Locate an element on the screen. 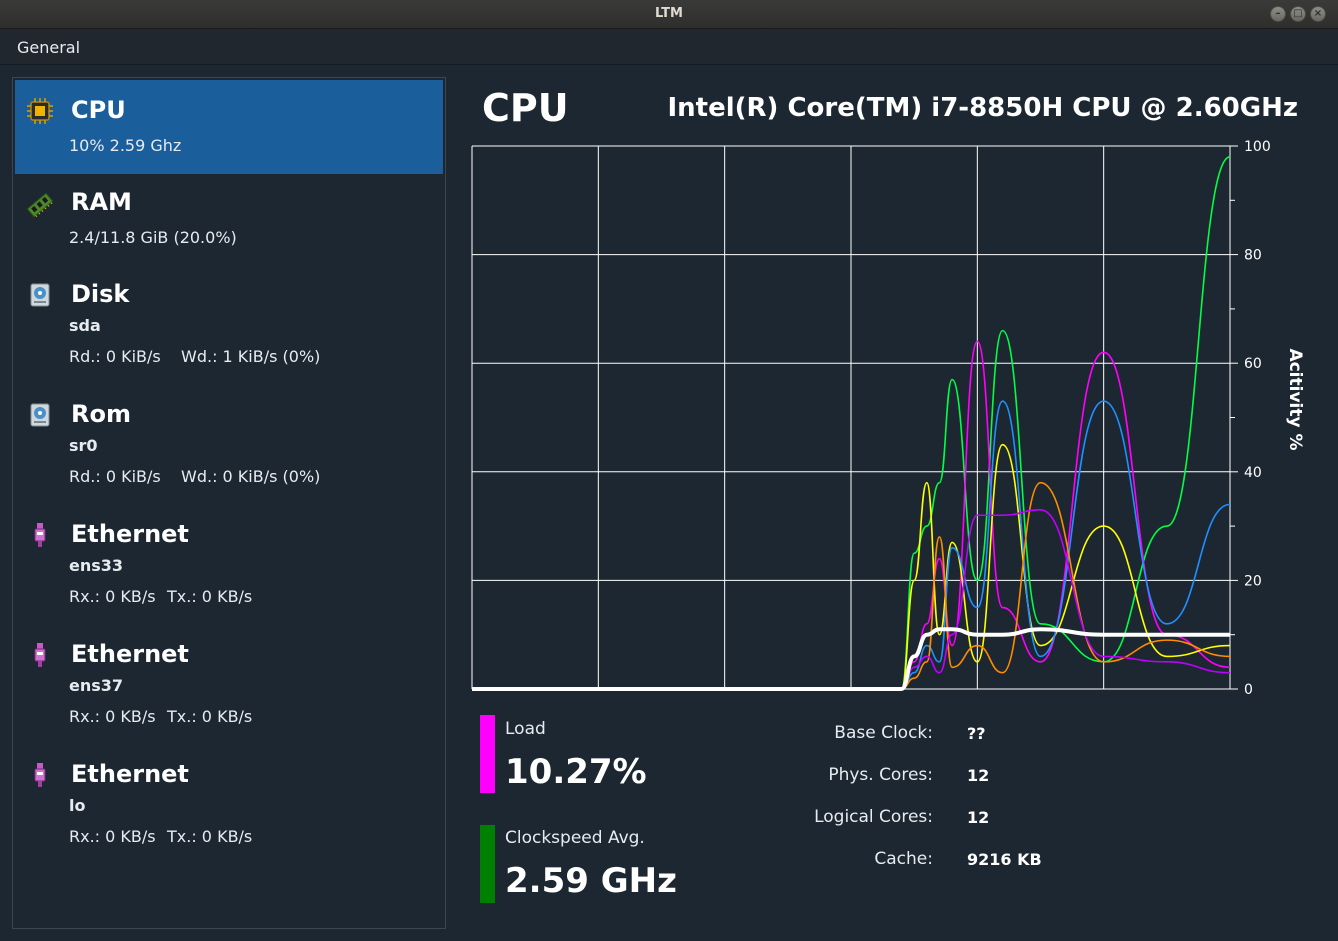 The image size is (1338, 941). sidebar-item-ram: RAM 2.4/11.8 GiB (20.0%) is located at coordinates (229, 221).